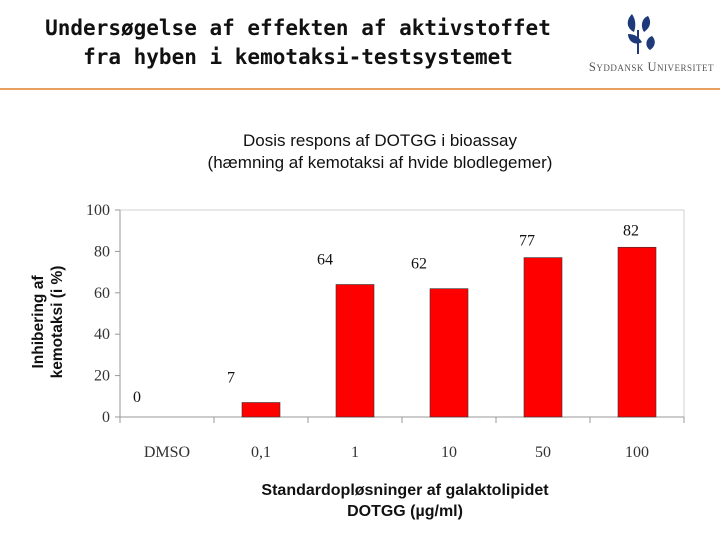 The height and width of the screenshot is (540, 720). What do you see at coordinates (419, 264) in the screenshot?
I see `data-label-3: 62` at bounding box center [419, 264].